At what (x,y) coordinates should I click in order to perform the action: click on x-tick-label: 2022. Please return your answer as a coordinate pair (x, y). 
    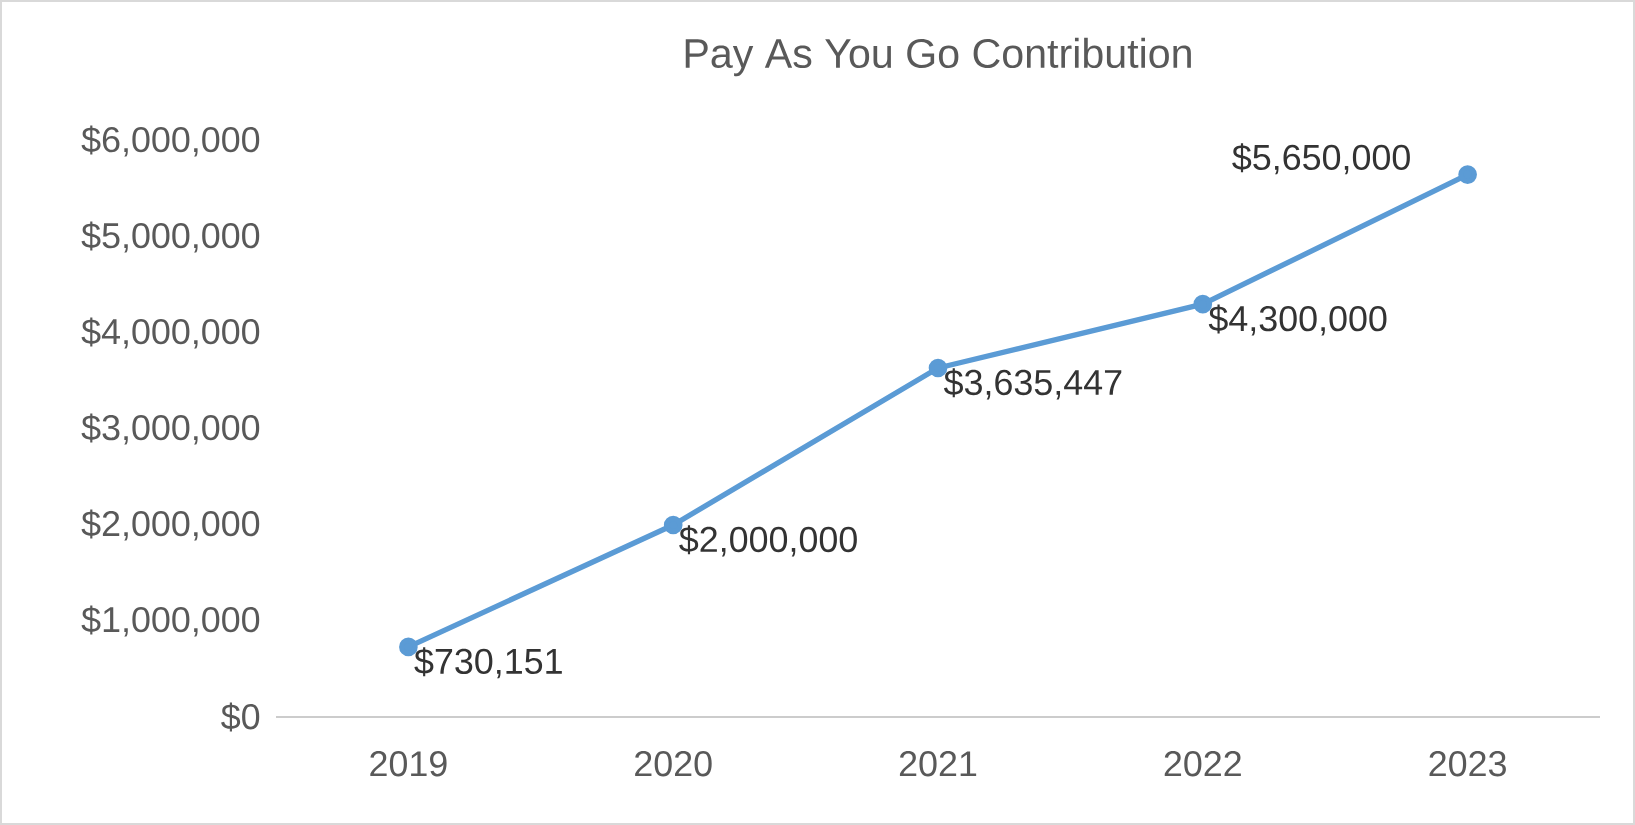
    Looking at the image, I should click on (1202, 764).